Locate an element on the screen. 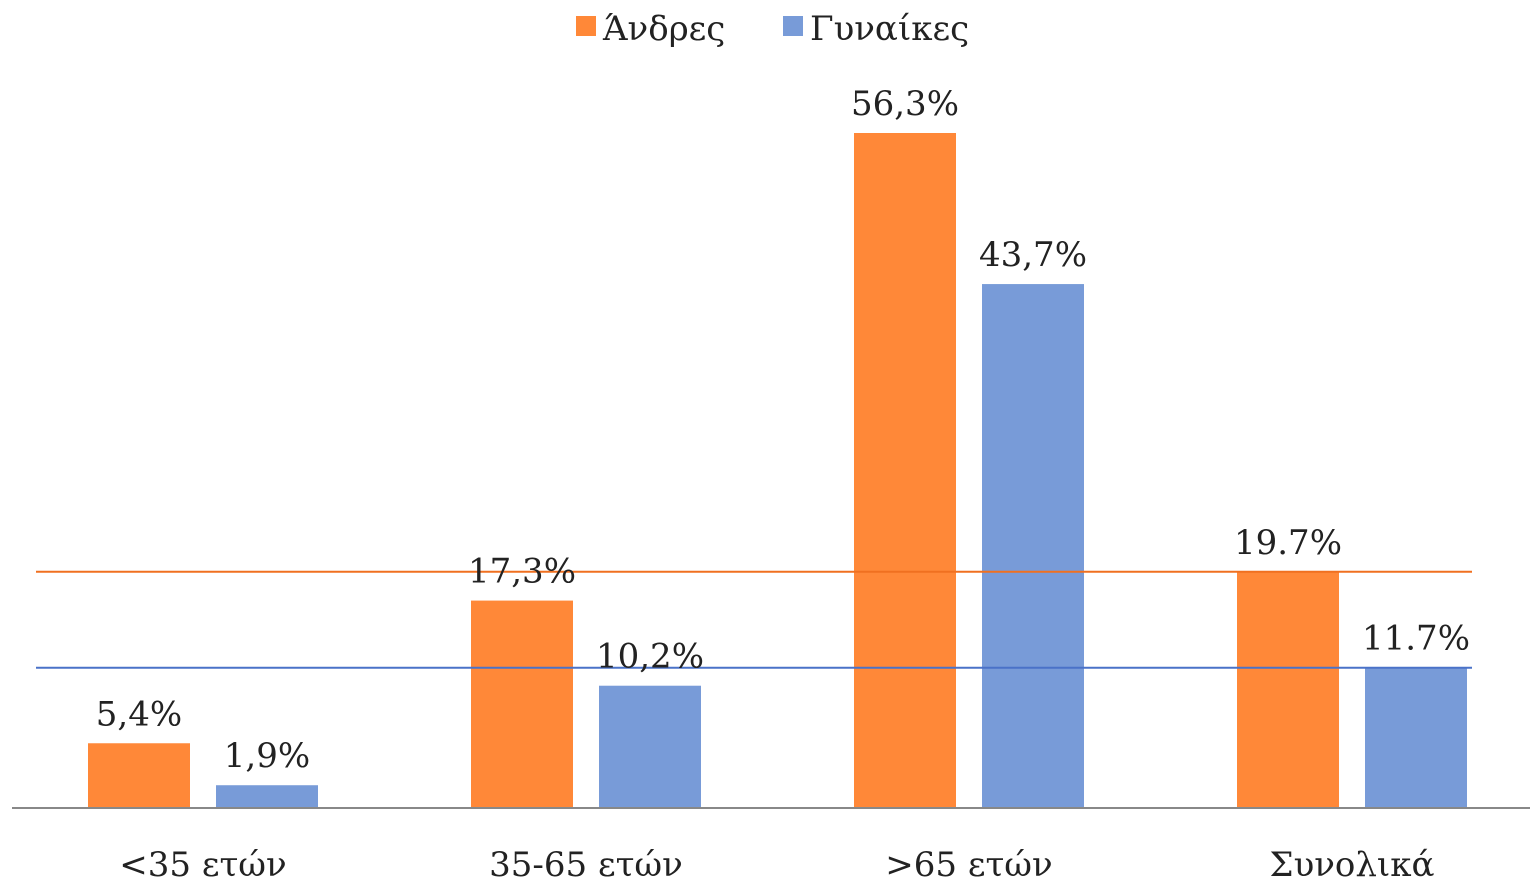 This screenshot has width=1530, height=890. x-axis: <35 ετών 35-65 ετών >65 ετών Συνολικά is located at coordinates (771, 846).